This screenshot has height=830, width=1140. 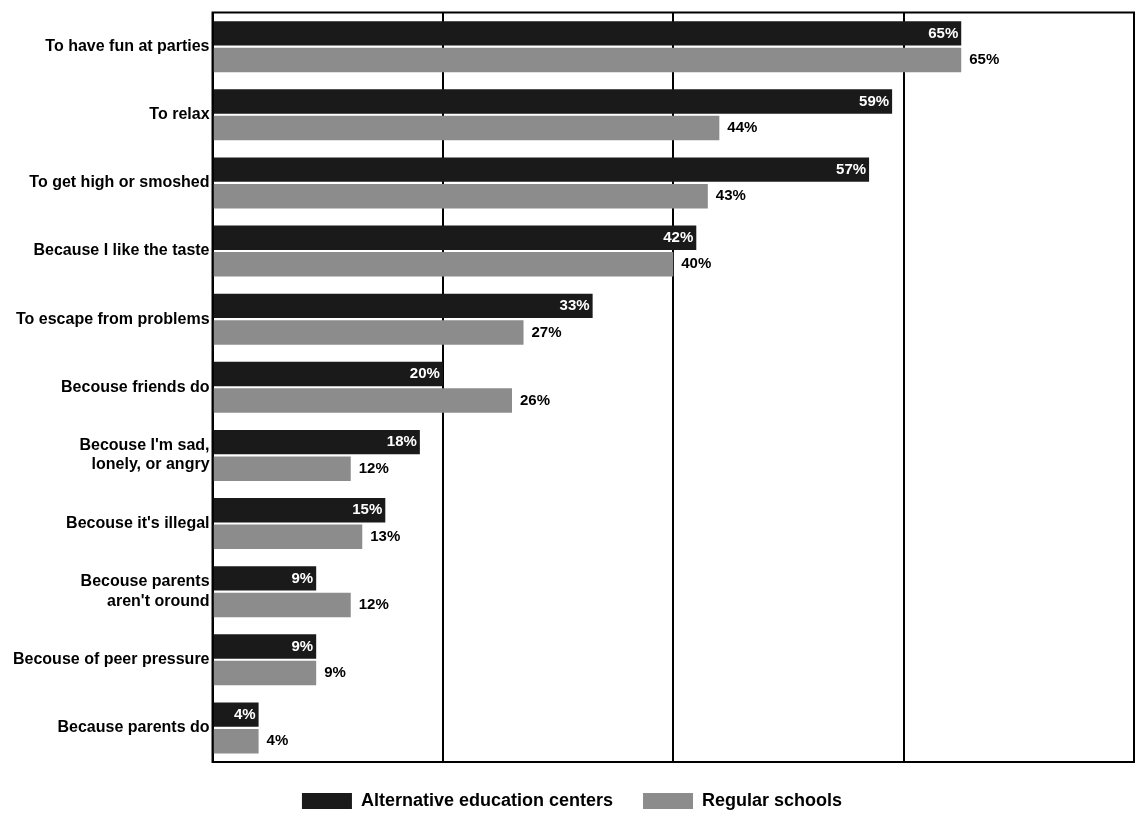 What do you see at coordinates (145, 590) in the screenshot?
I see `y-tick-label: Becouse parents aren't oround` at bounding box center [145, 590].